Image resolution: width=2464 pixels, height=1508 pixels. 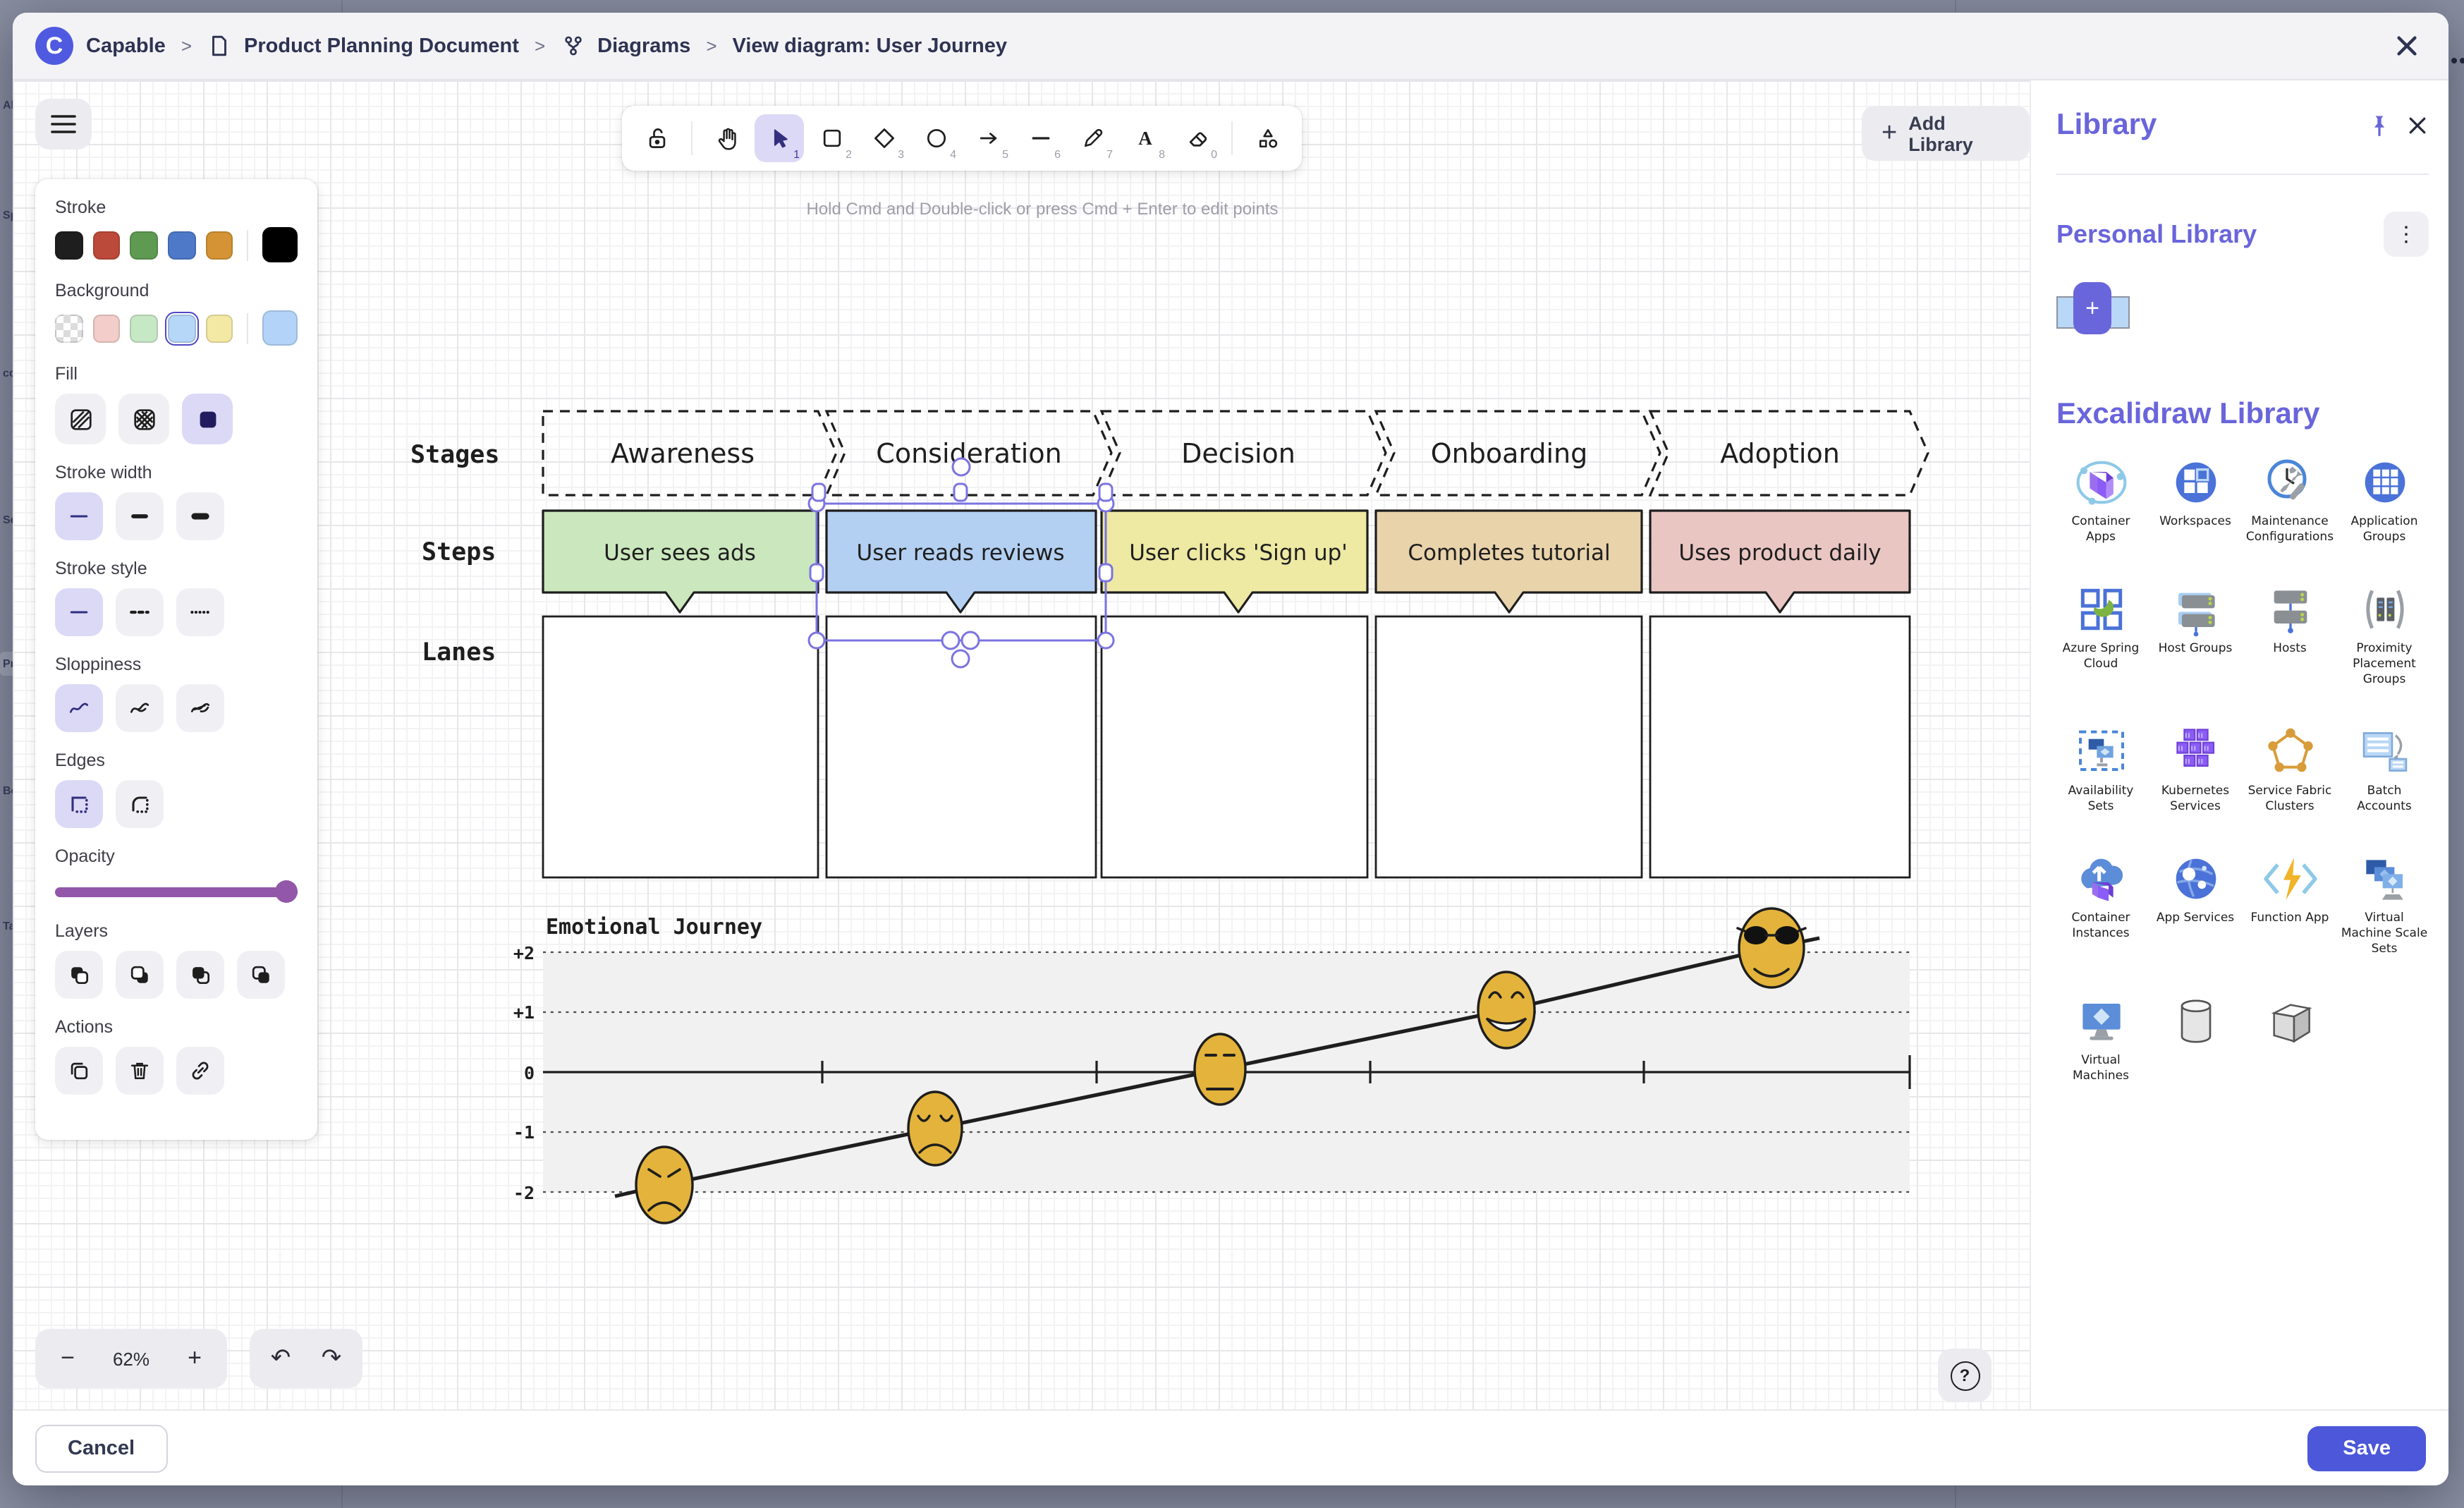 I want to click on step-shape-selected, so click(x=961, y=561).